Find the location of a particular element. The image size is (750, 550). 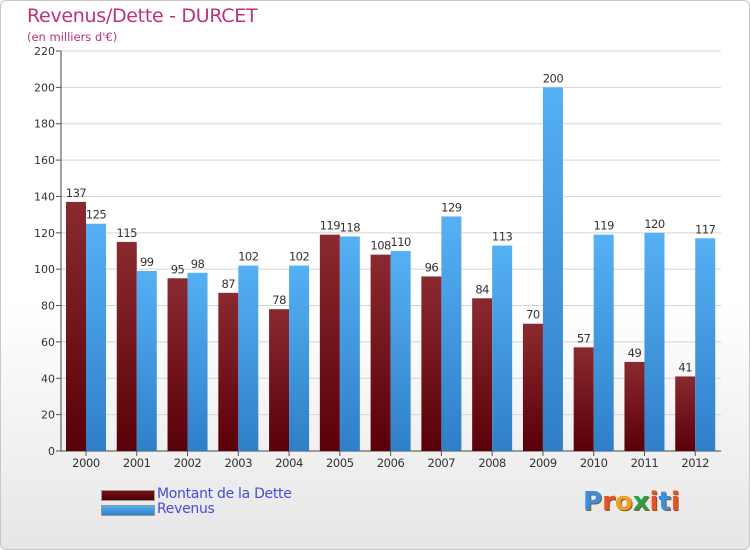

data-label: 70 is located at coordinates (533, 315).